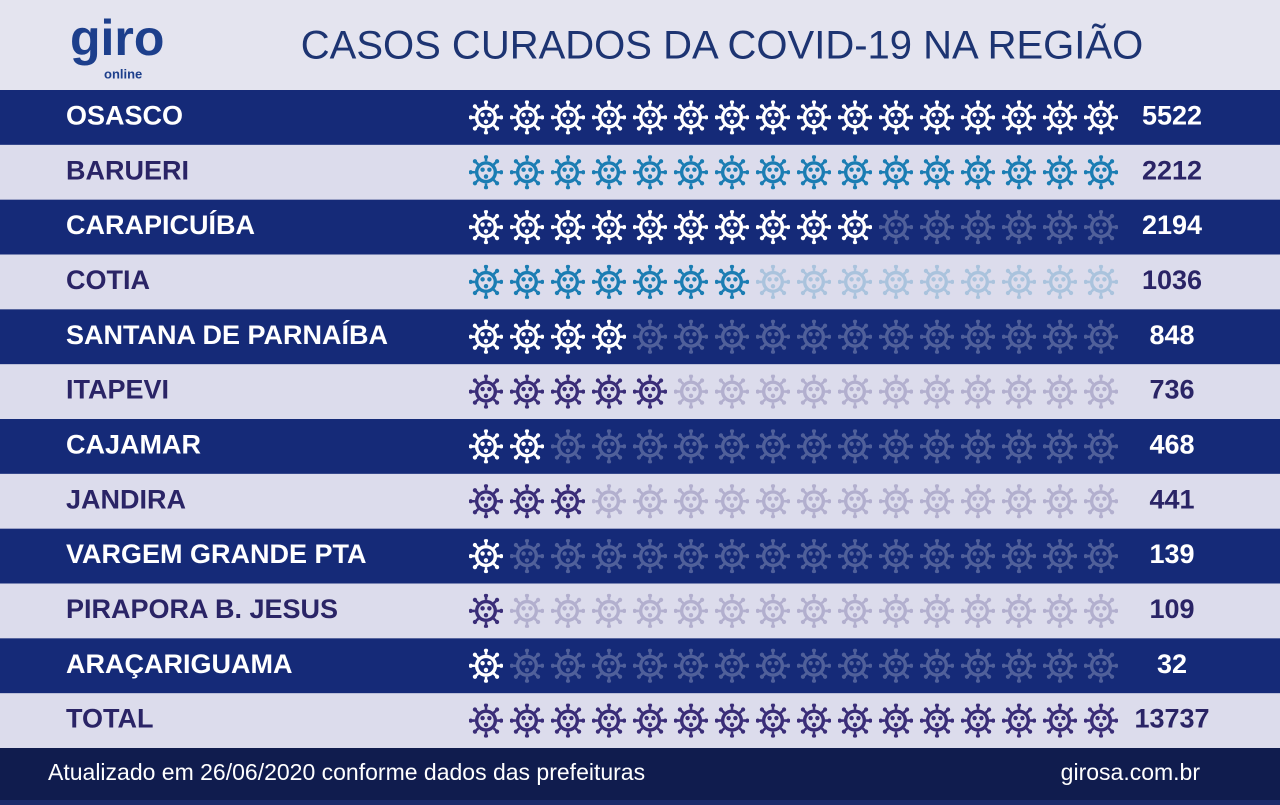  Describe the element at coordinates (1172, 280) in the screenshot. I see `row-value: 1036` at that location.